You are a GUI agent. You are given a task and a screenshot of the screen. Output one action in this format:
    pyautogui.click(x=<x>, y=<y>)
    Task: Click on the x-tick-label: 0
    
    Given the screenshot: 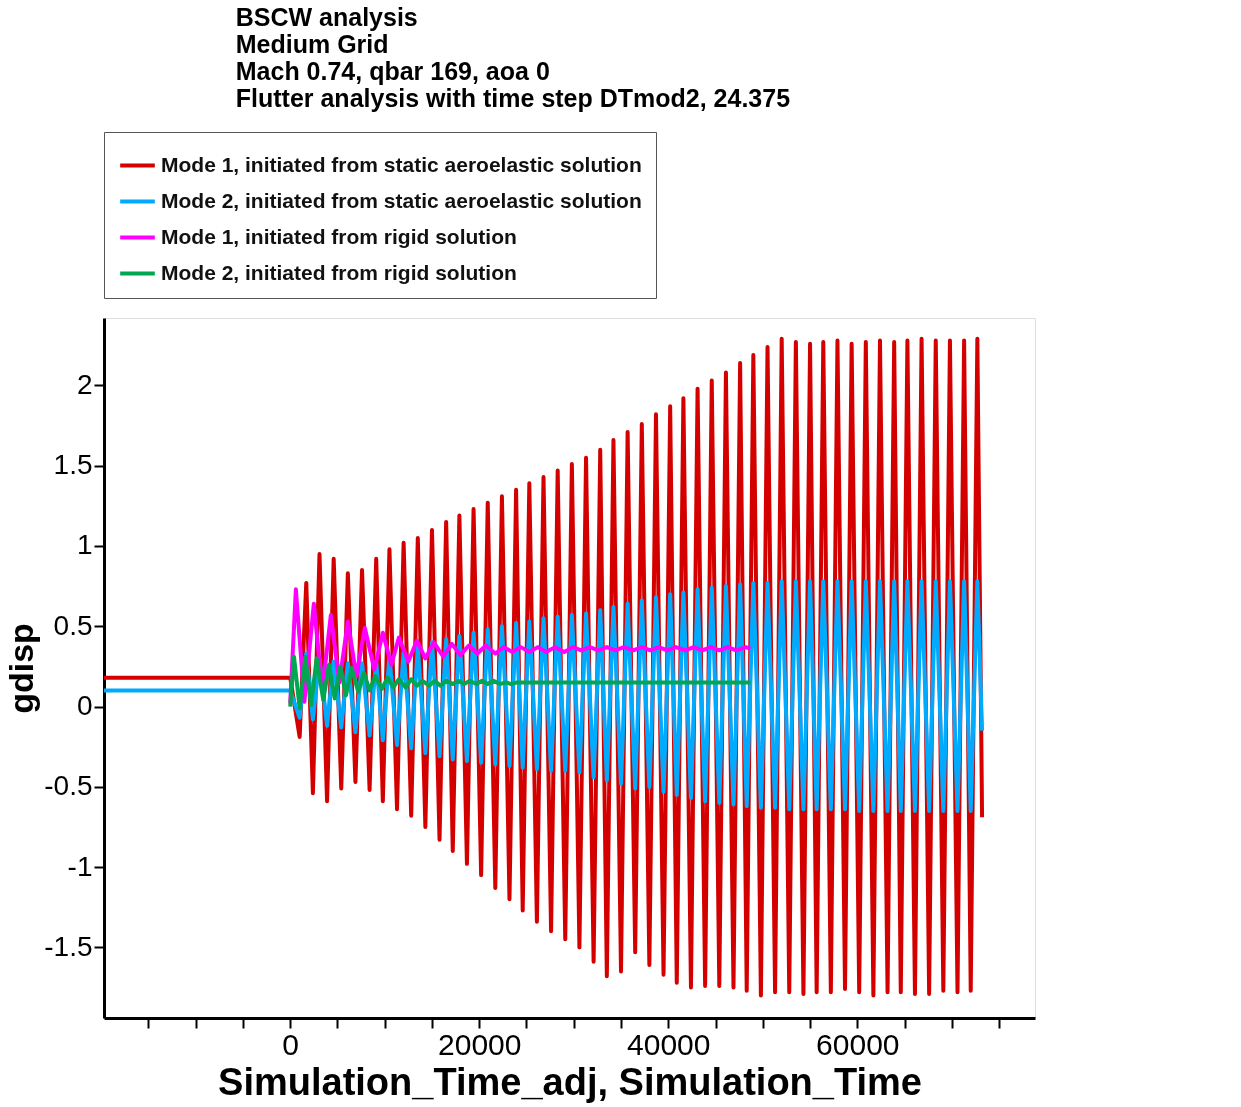 What is the action you would take?
    pyautogui.click(x=291, y=1044)
    